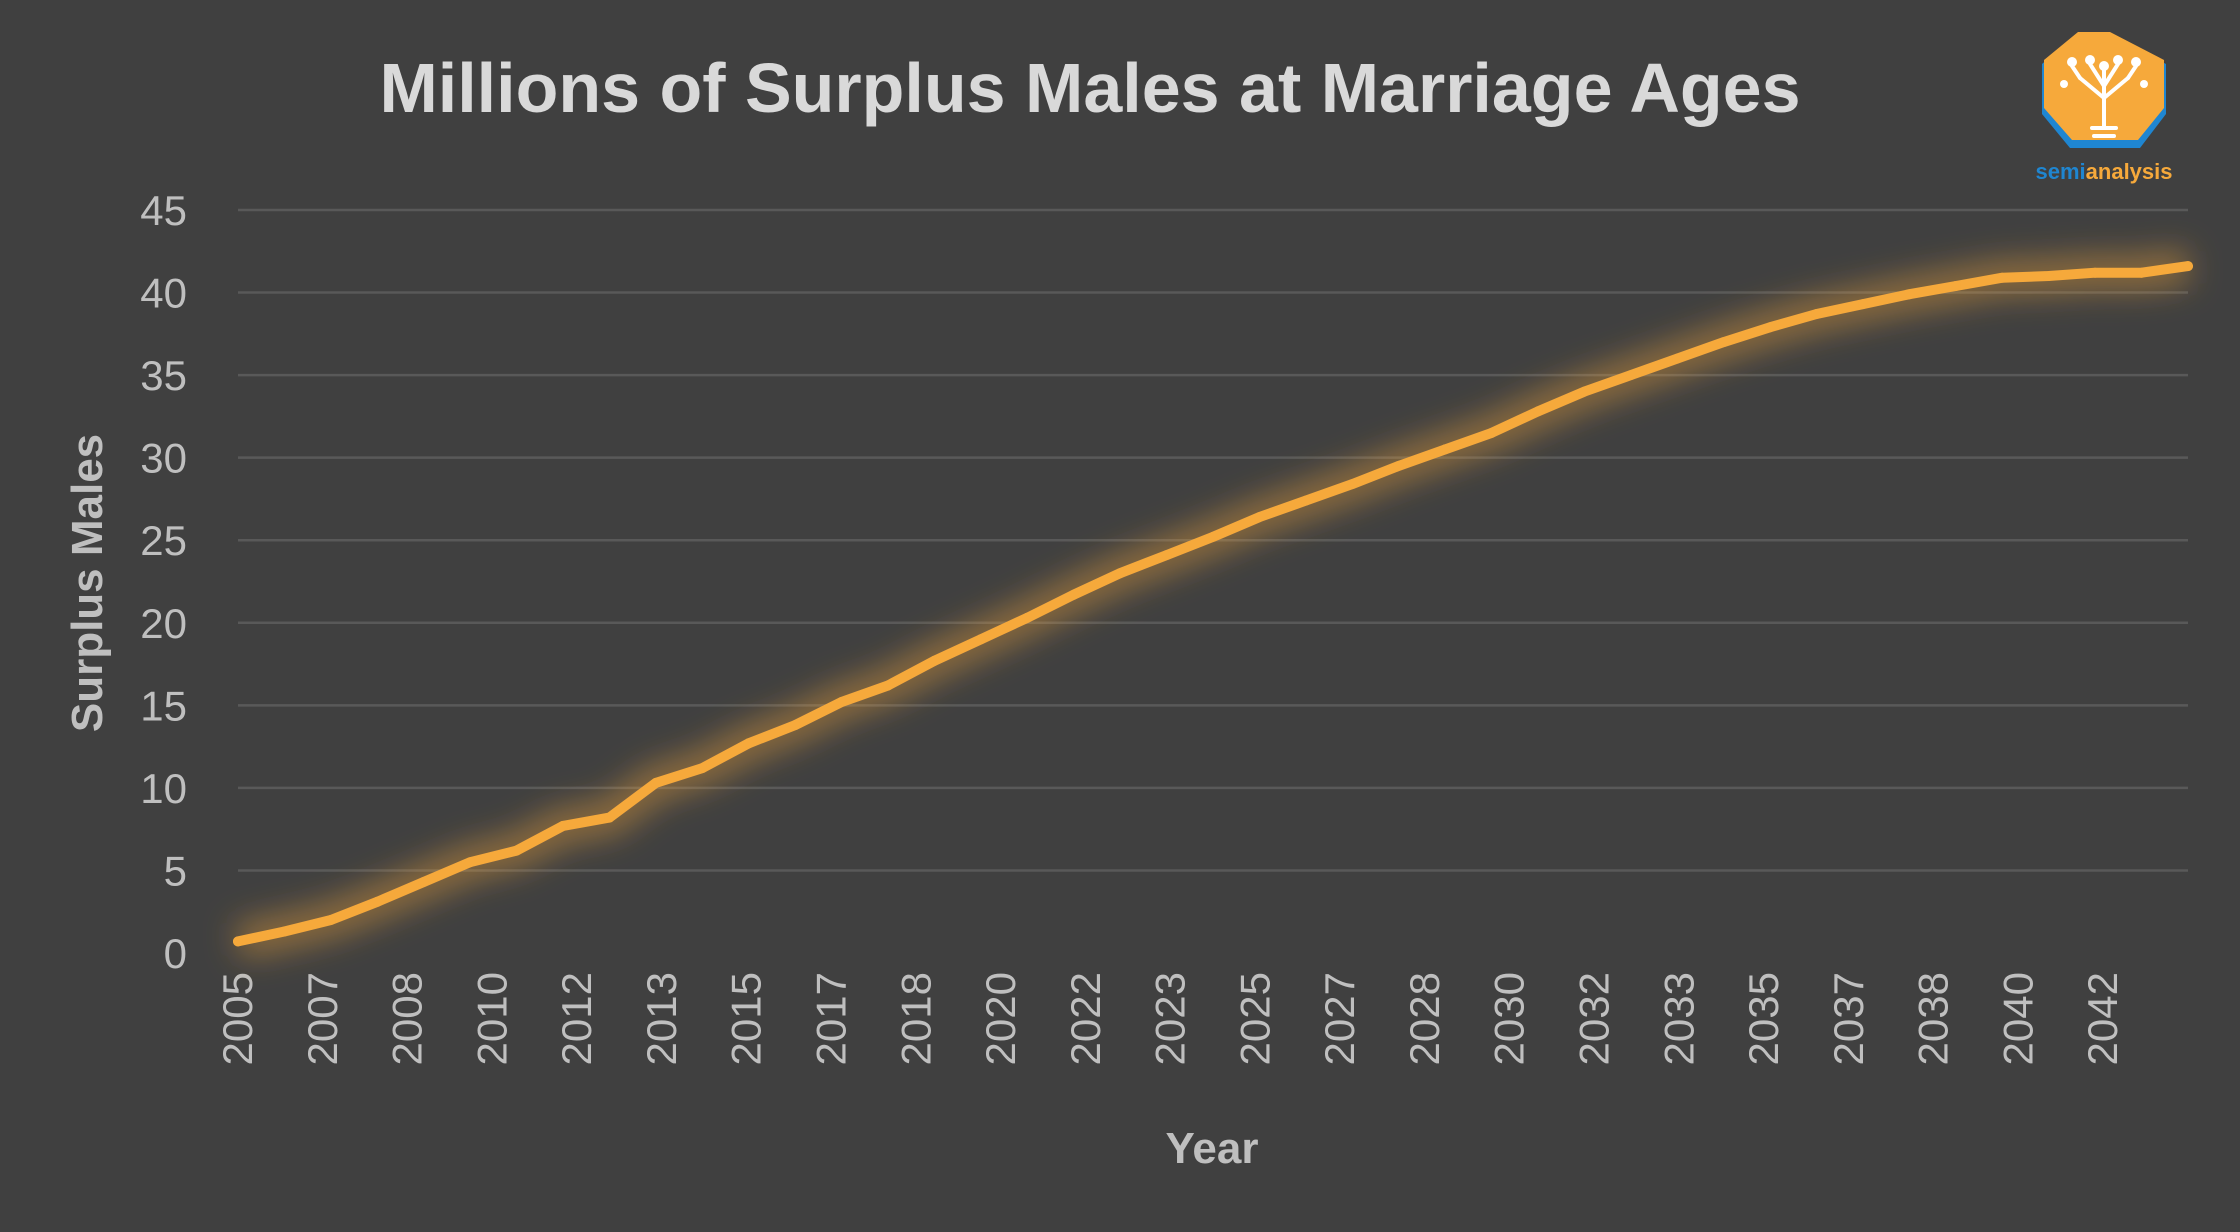 The height and width of the screenshot is (1232, 2240). I want to click on x-tick-label: 2005, so click(237, 1018).